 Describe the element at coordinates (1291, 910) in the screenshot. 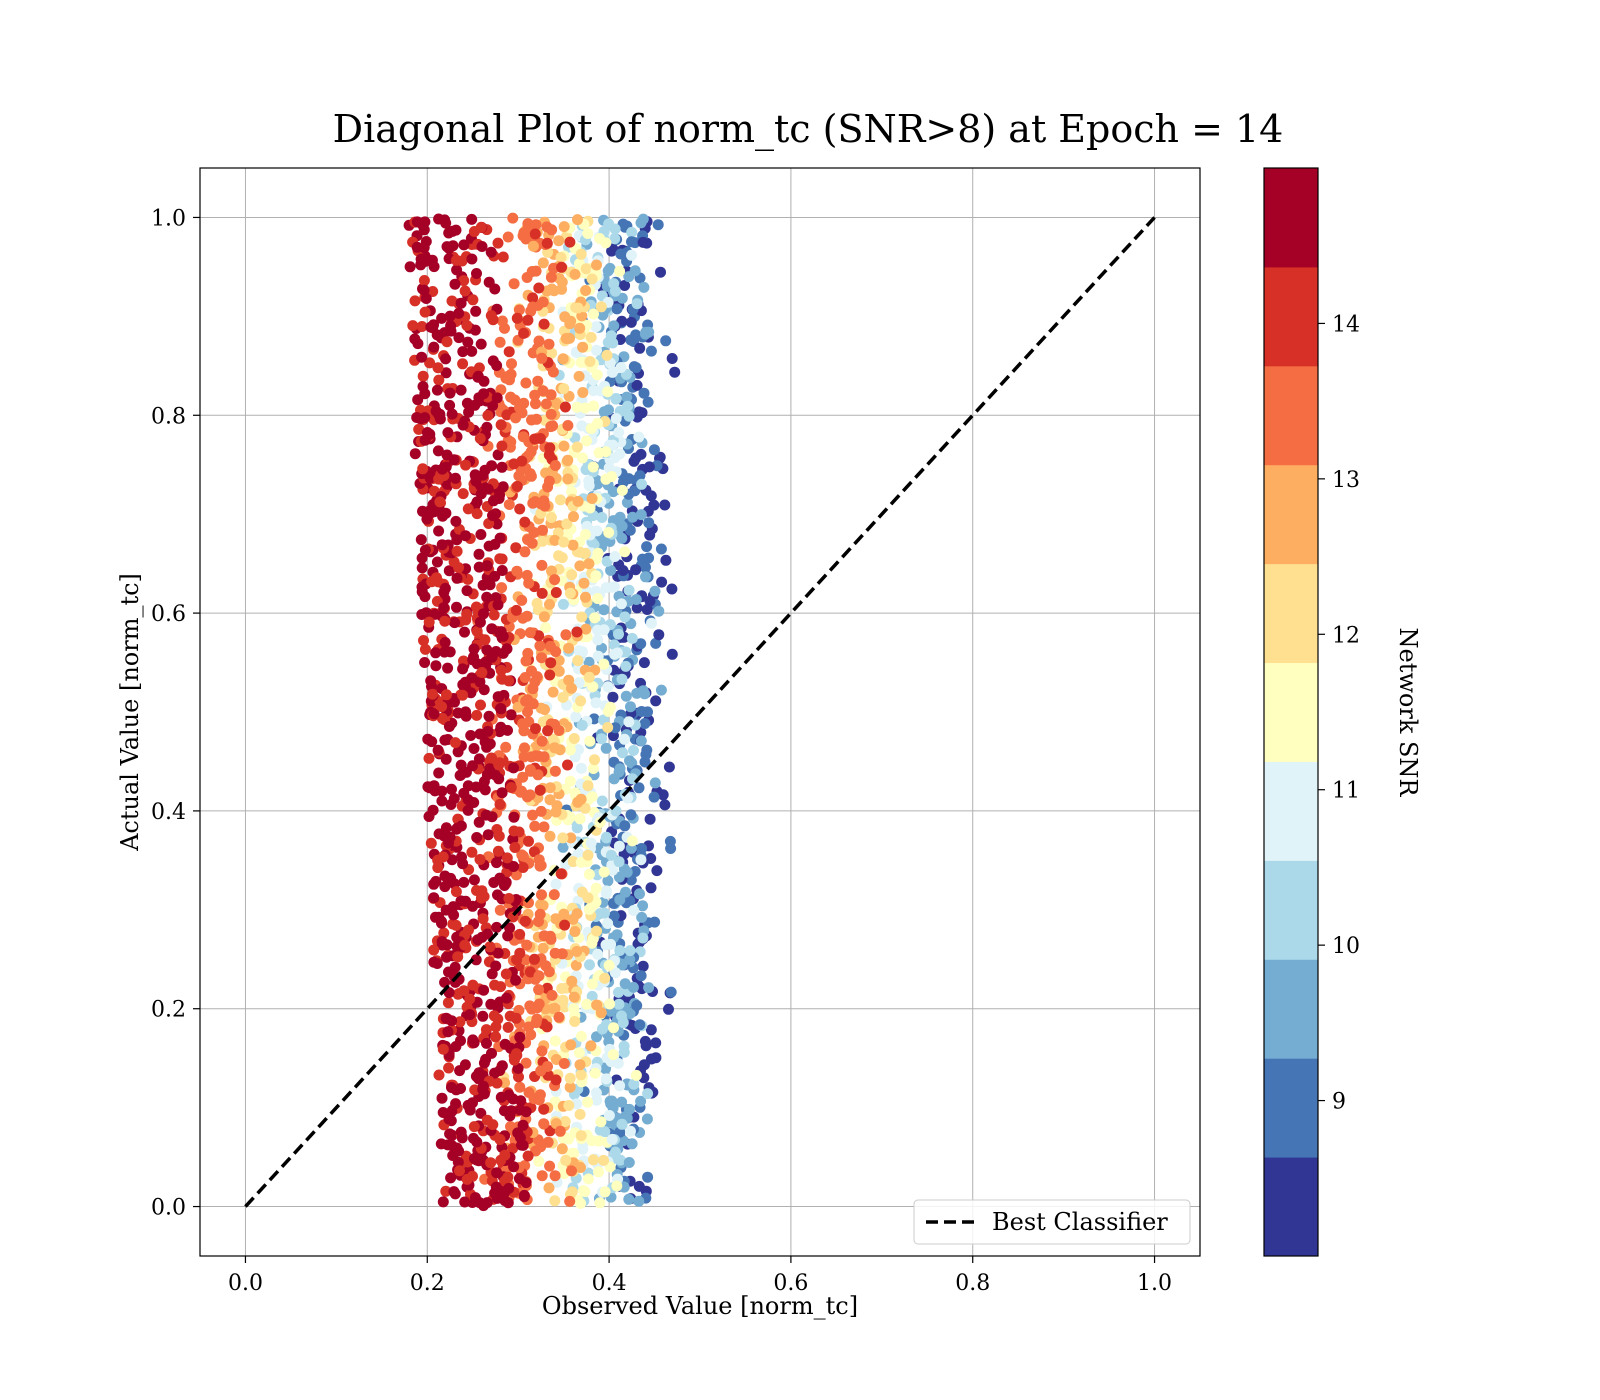

I see `colorbar-segment` at that location.